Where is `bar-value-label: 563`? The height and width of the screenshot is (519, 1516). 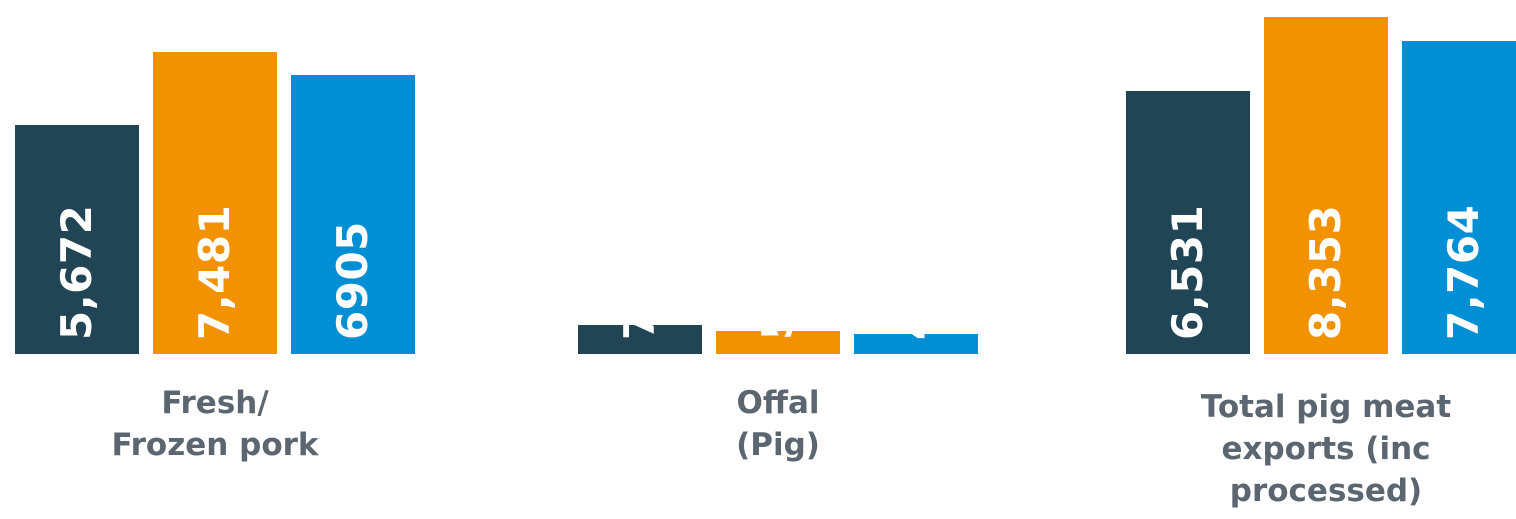 bar-value-label: 563 is located at coordinates (777, 295).